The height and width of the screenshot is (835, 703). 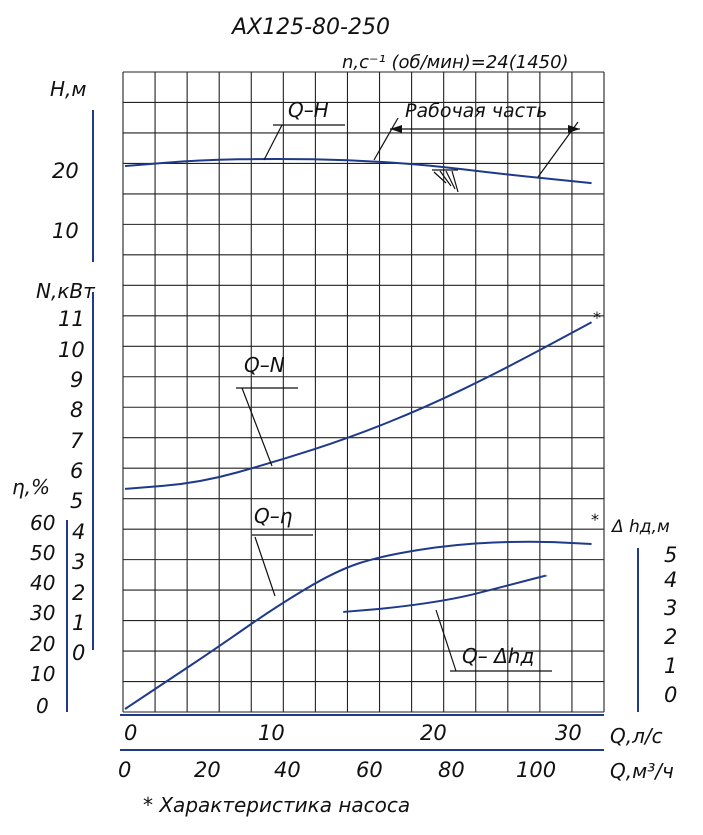 What do you see at coordinates (76, 410) in the screenshot?
I see `n-tick: 8` at bounding box center [76, 410].